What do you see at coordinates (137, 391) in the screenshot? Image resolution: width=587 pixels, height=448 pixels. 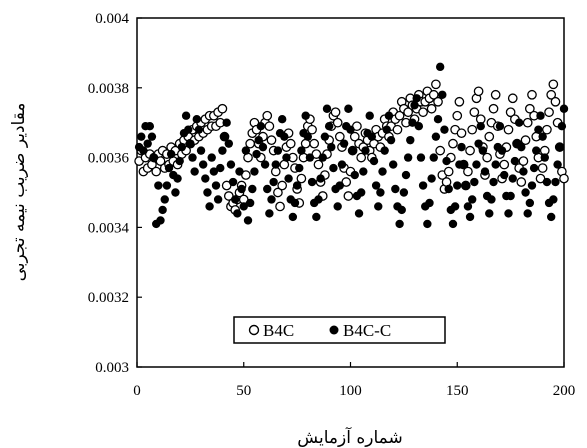 I see `x-tick-label: 0` at bounding box center [137, 391].